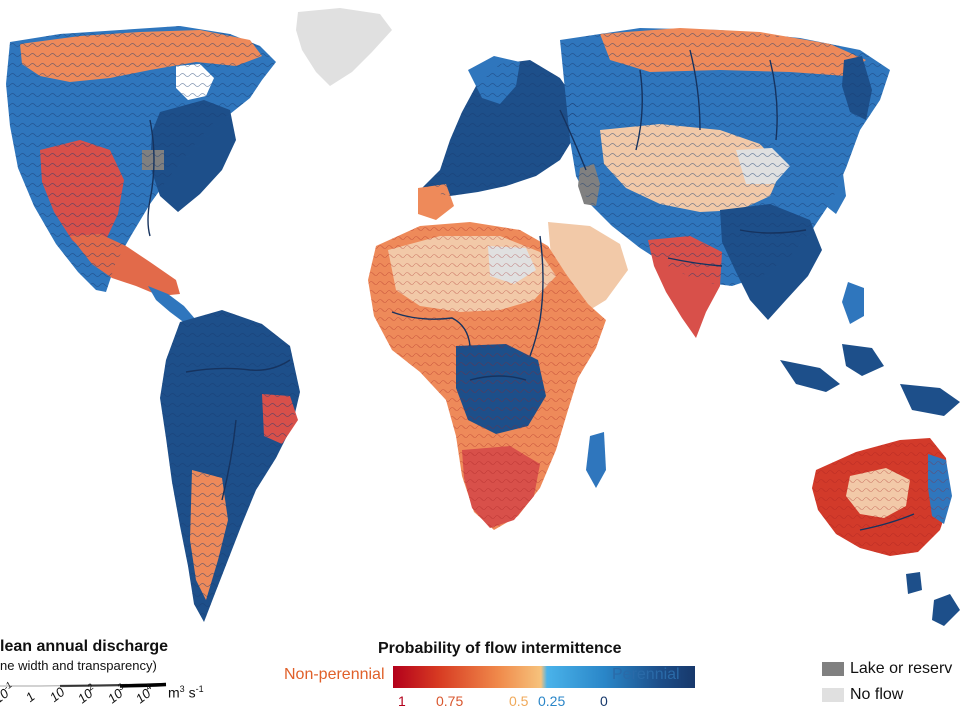 Image resolution: width=960 pixels, height=720 pixels. Describe the element at coordinates (901, 668) in the screenshot. I see `lake-legend-label: Lake or reserv` at that location.